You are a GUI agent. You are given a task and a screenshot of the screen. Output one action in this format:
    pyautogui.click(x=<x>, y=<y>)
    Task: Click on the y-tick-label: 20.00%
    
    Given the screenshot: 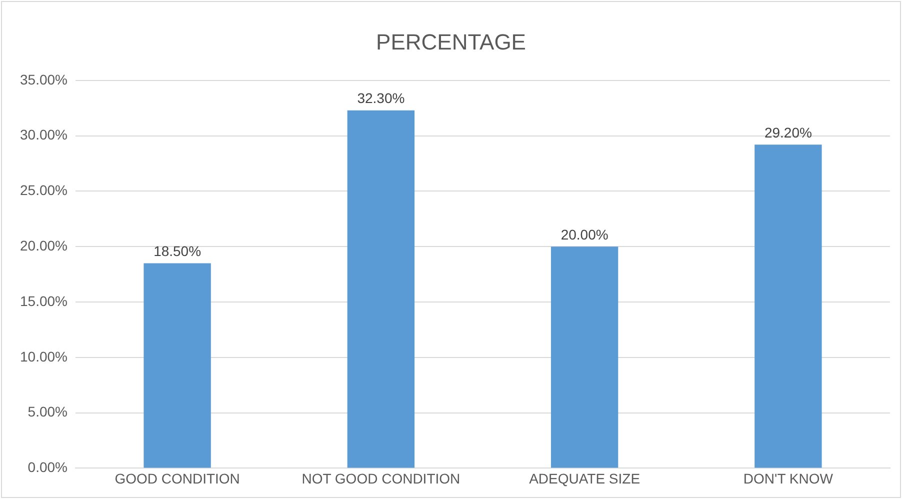 What is the action you would take?
    pyautogui.click(x=44, y=245)
    